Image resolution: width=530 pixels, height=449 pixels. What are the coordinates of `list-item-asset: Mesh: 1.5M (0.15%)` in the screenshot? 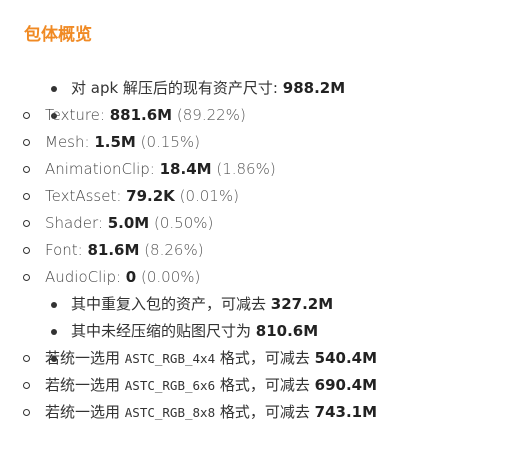 It's located at (265, 142).